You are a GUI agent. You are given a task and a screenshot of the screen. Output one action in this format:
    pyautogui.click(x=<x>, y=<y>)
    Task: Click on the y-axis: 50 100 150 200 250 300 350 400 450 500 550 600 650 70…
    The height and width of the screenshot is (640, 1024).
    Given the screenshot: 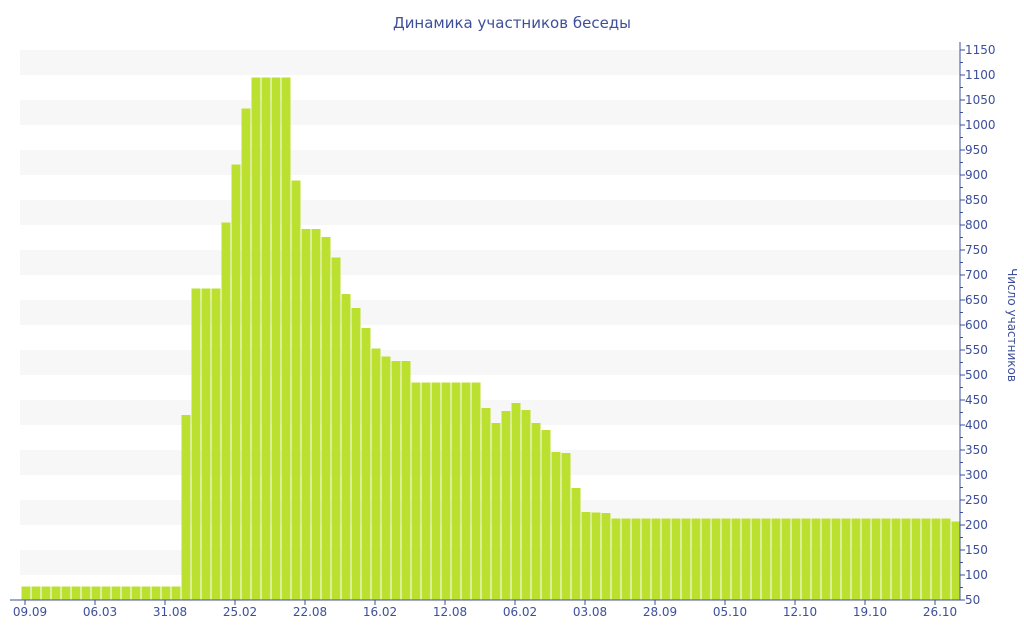 What is the action you would take?
    pyautogui.click(x=977, y=324)
    